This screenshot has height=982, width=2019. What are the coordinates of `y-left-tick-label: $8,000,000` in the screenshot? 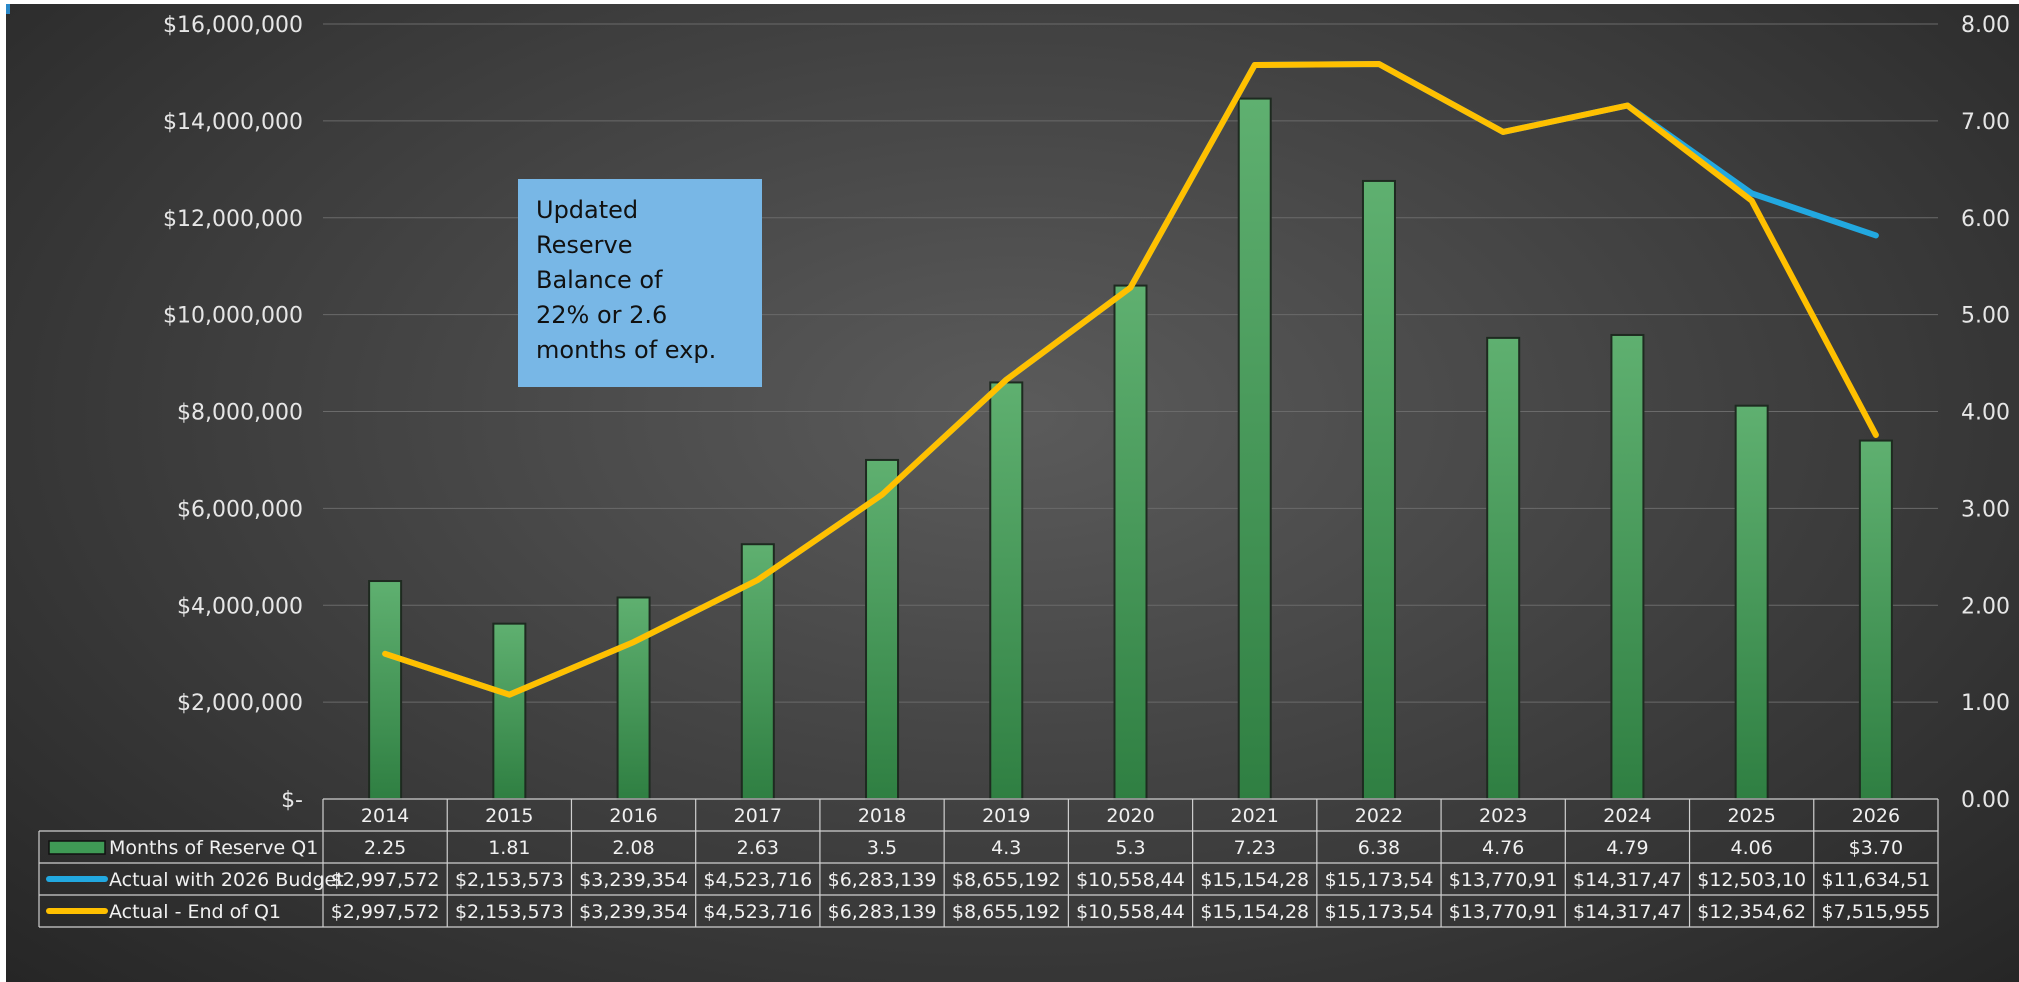 It's located at (240, 413).